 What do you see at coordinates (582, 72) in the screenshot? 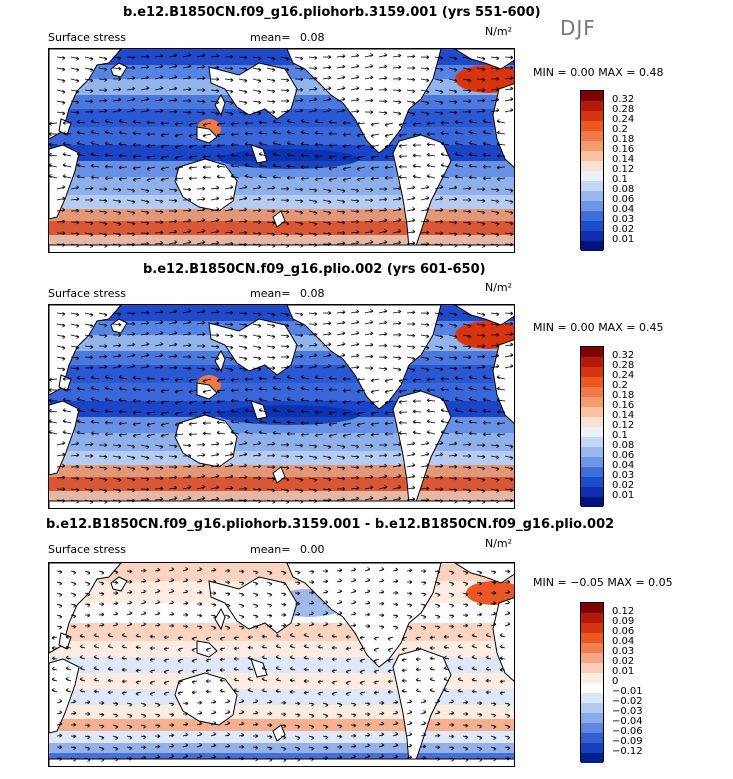
I see `panel-1-min-value: 0.00` at bounding box center [582, 72].